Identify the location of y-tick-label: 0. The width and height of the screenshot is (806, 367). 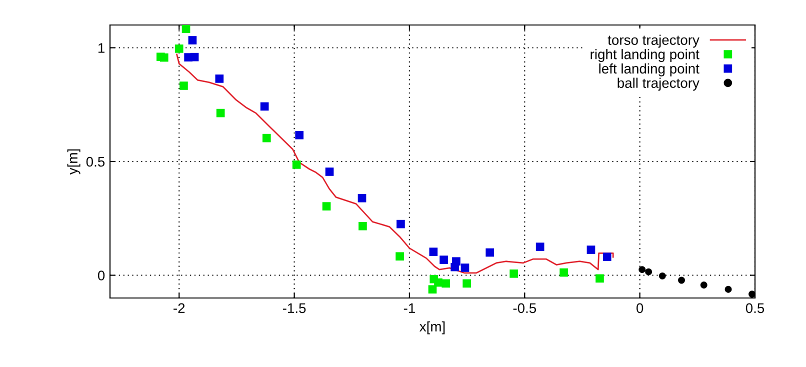
(101, 275).